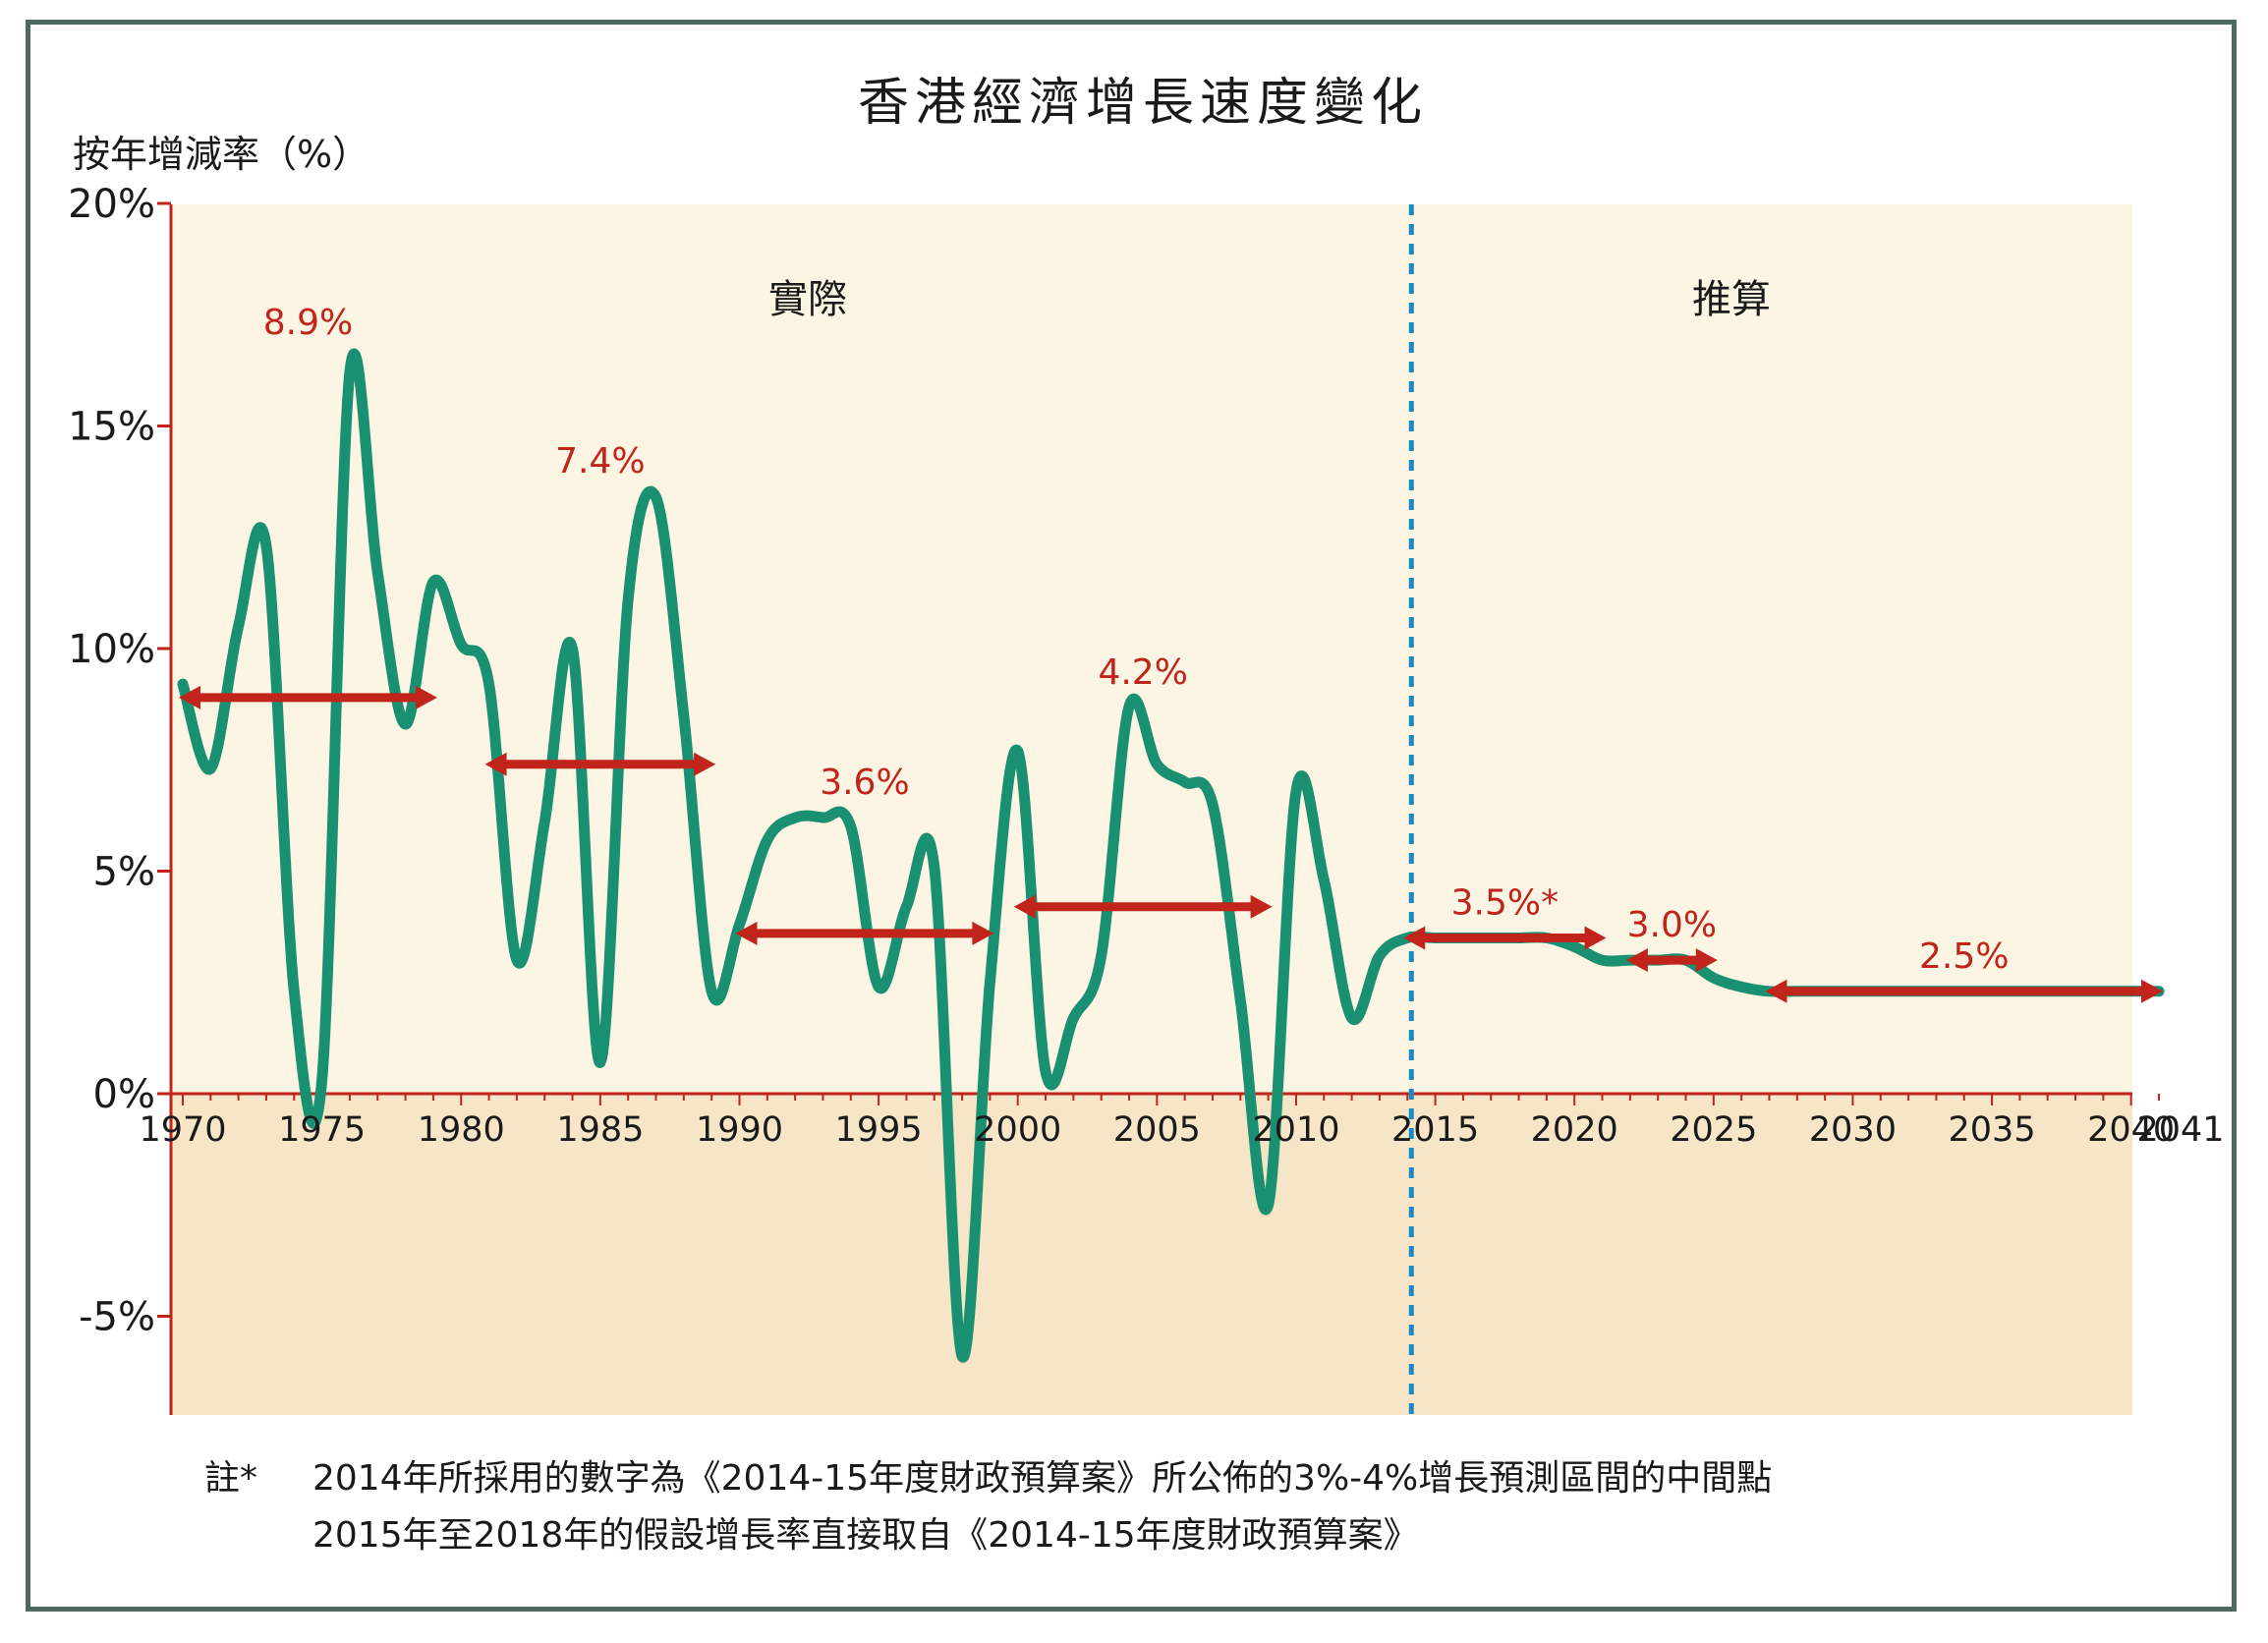 The width and height of the screenshot is (2268, 1643). I want to click on note-line-2: 2015年至2018年的假設增長率直接取自《2014-15年度財政預算案》, so click(866, 1535).